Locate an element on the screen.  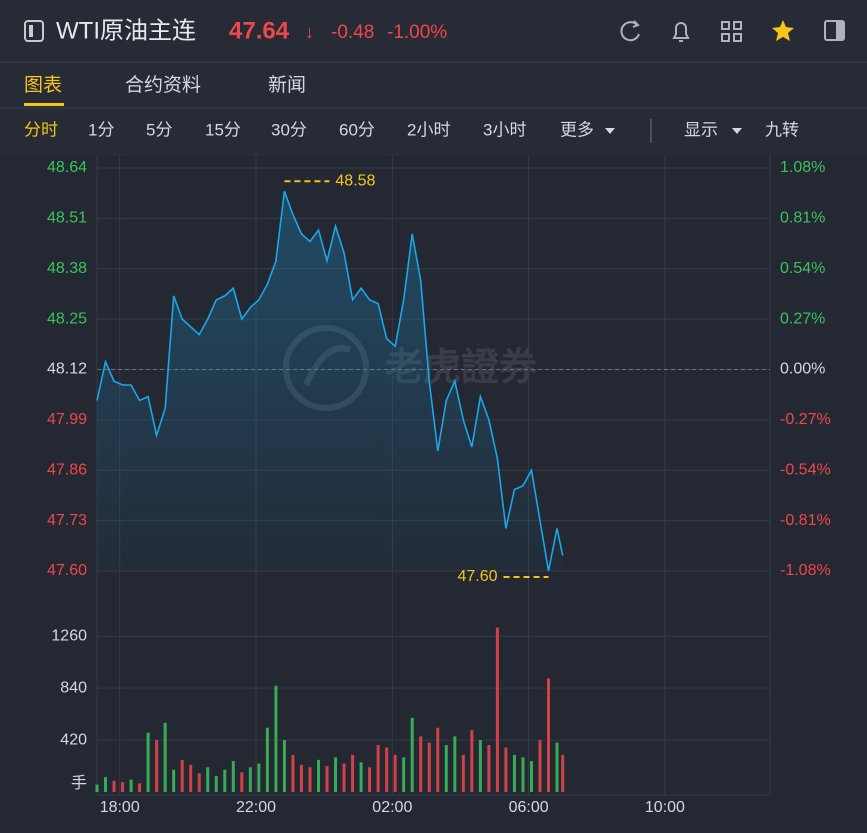
panel-icon-bar is located at coordinates (31, 31).